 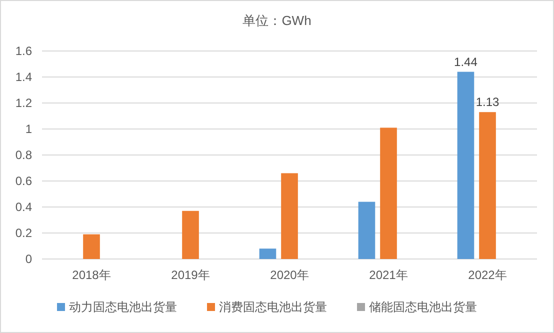 I want to click on x-tick-label: 2018年, so click(x=91, y=275).